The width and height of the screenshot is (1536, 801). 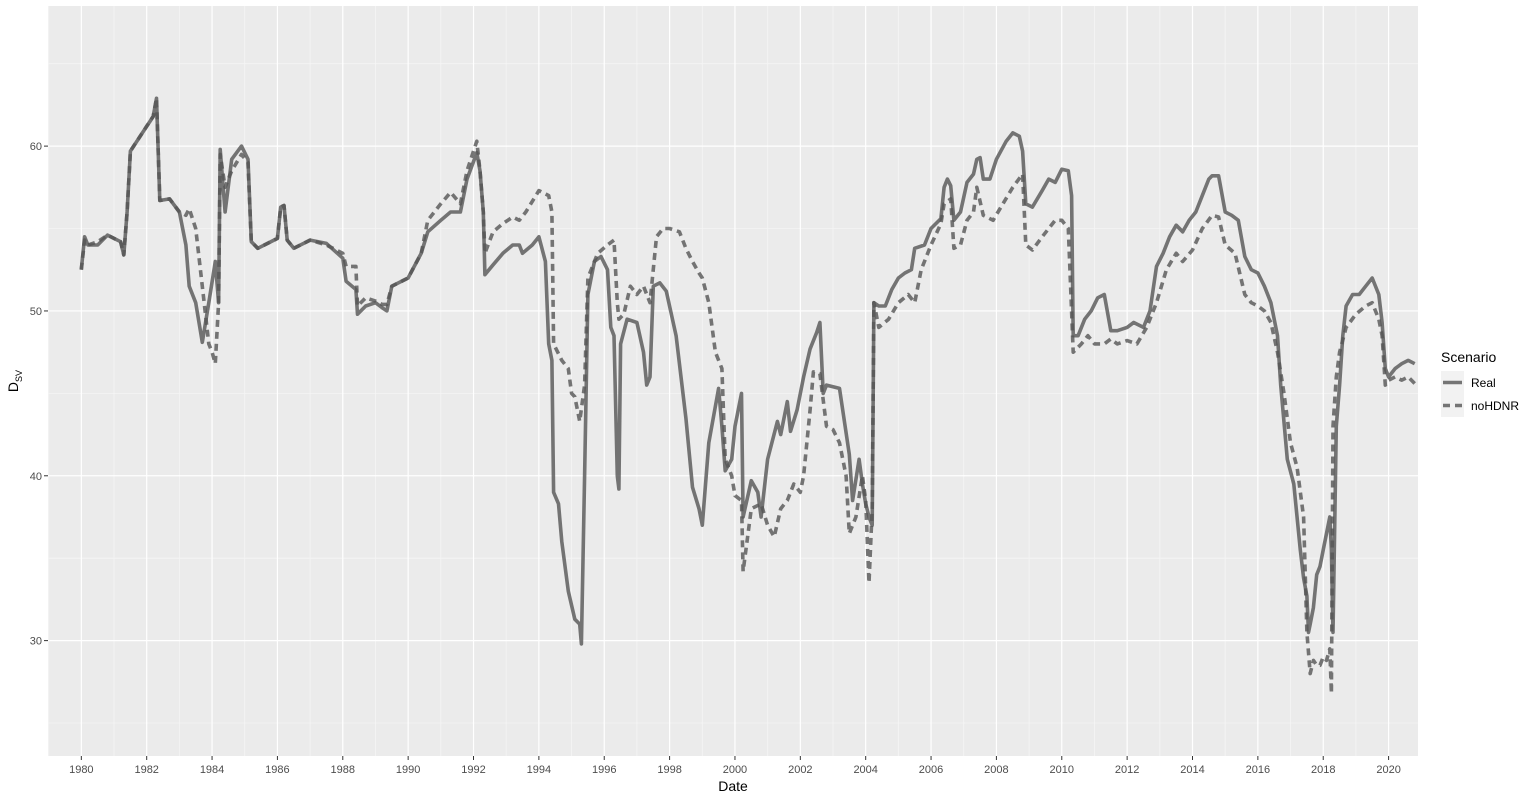 I want to click on legend-label-noHDNR: noHDNR, so click(x=1495, y=406).